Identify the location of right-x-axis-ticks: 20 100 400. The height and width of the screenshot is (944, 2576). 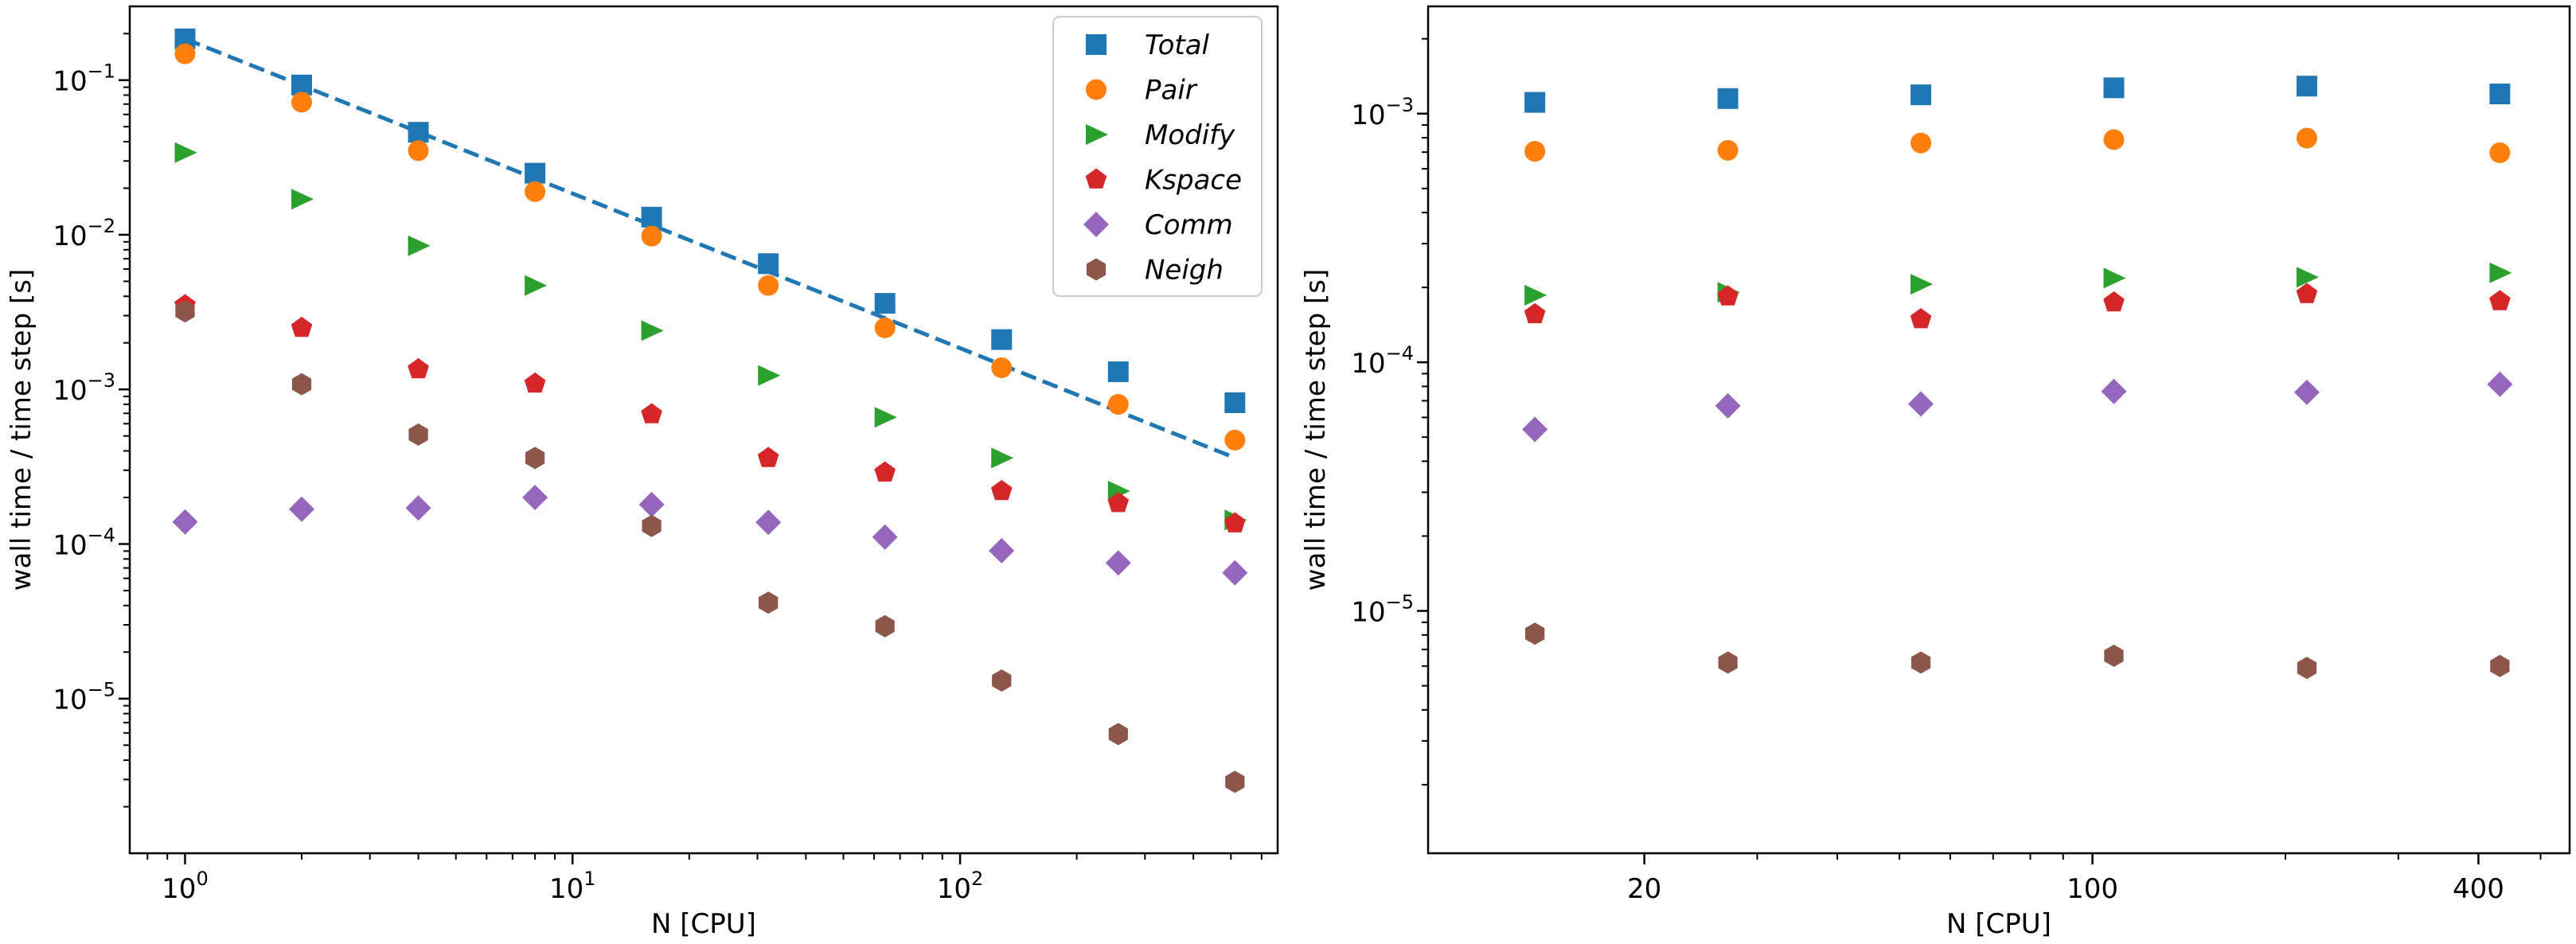
(2084, 879).